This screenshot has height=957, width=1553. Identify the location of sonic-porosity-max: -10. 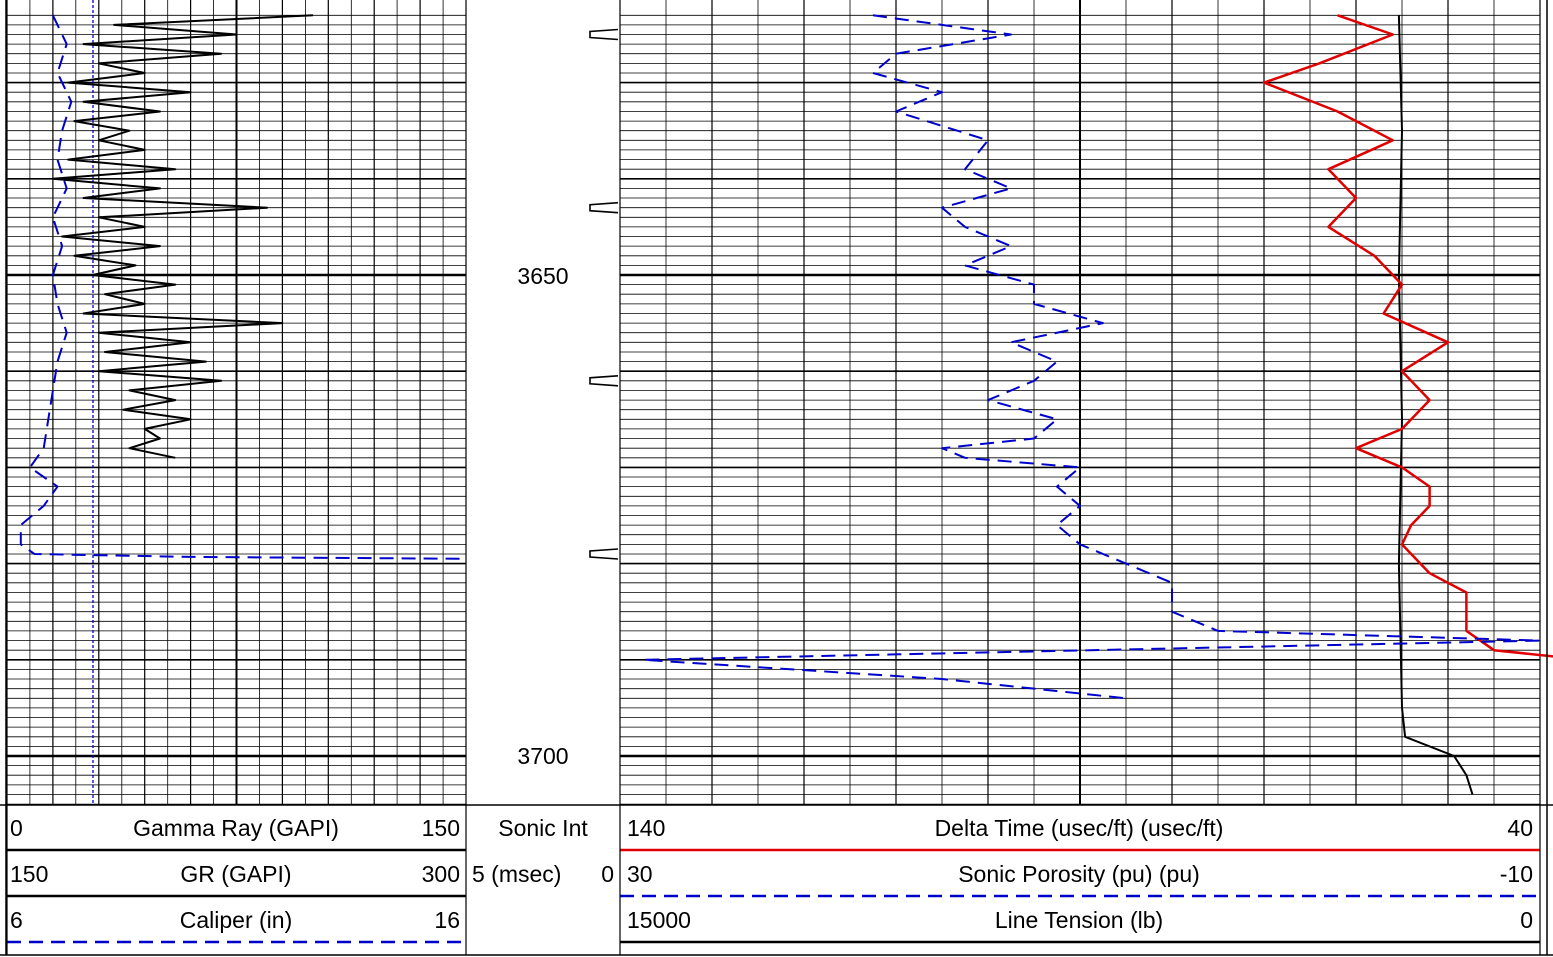
(1516, 874).